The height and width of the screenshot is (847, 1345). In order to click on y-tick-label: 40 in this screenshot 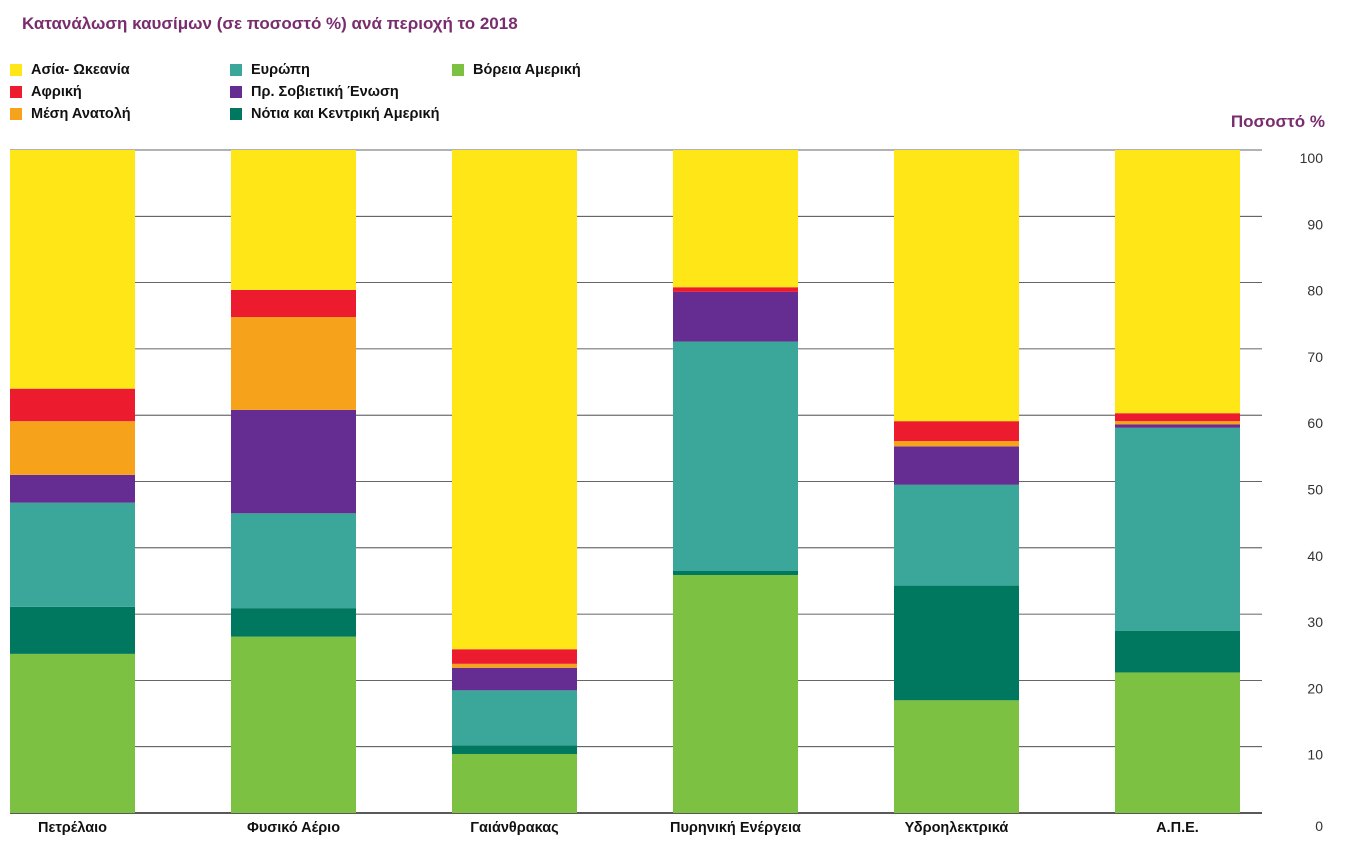, I will do `click(1315, 556)`.